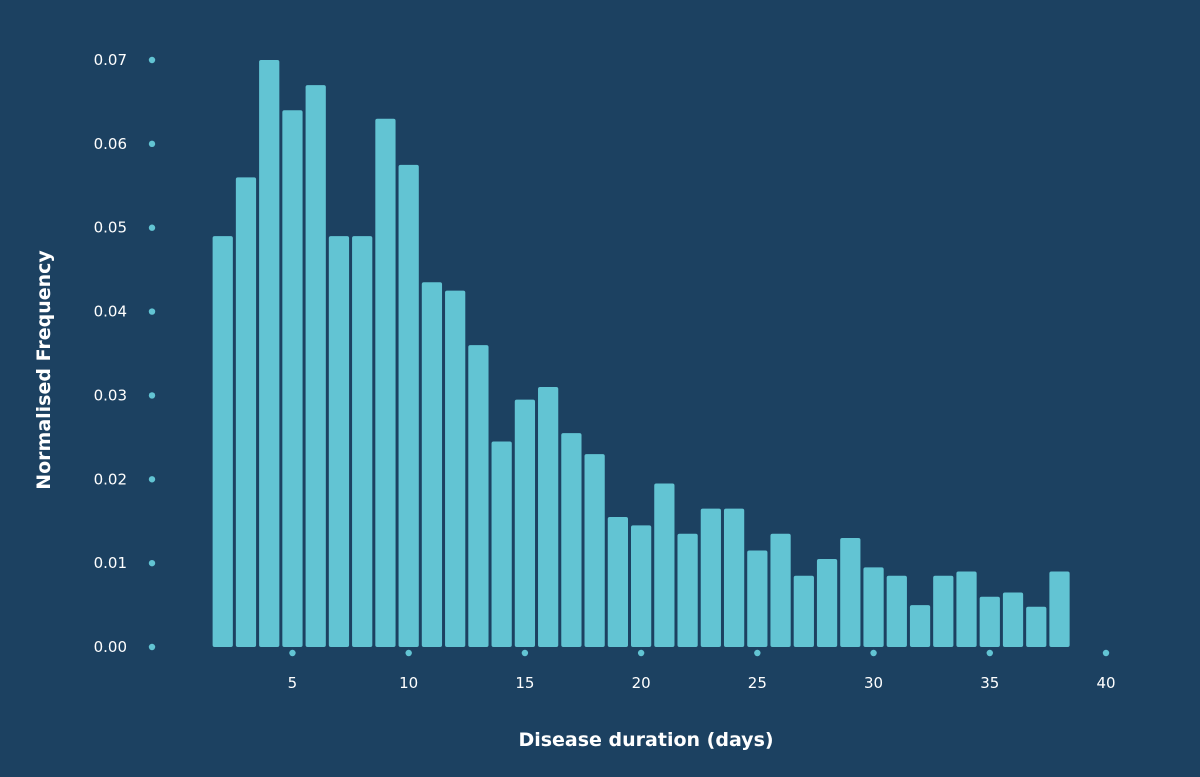 This screenshot has height=777, width=1200. What do you see at coordinates (873, 683) in the screenshot?
I see `x-tick-label: 30` at bounding box center [873, 683].